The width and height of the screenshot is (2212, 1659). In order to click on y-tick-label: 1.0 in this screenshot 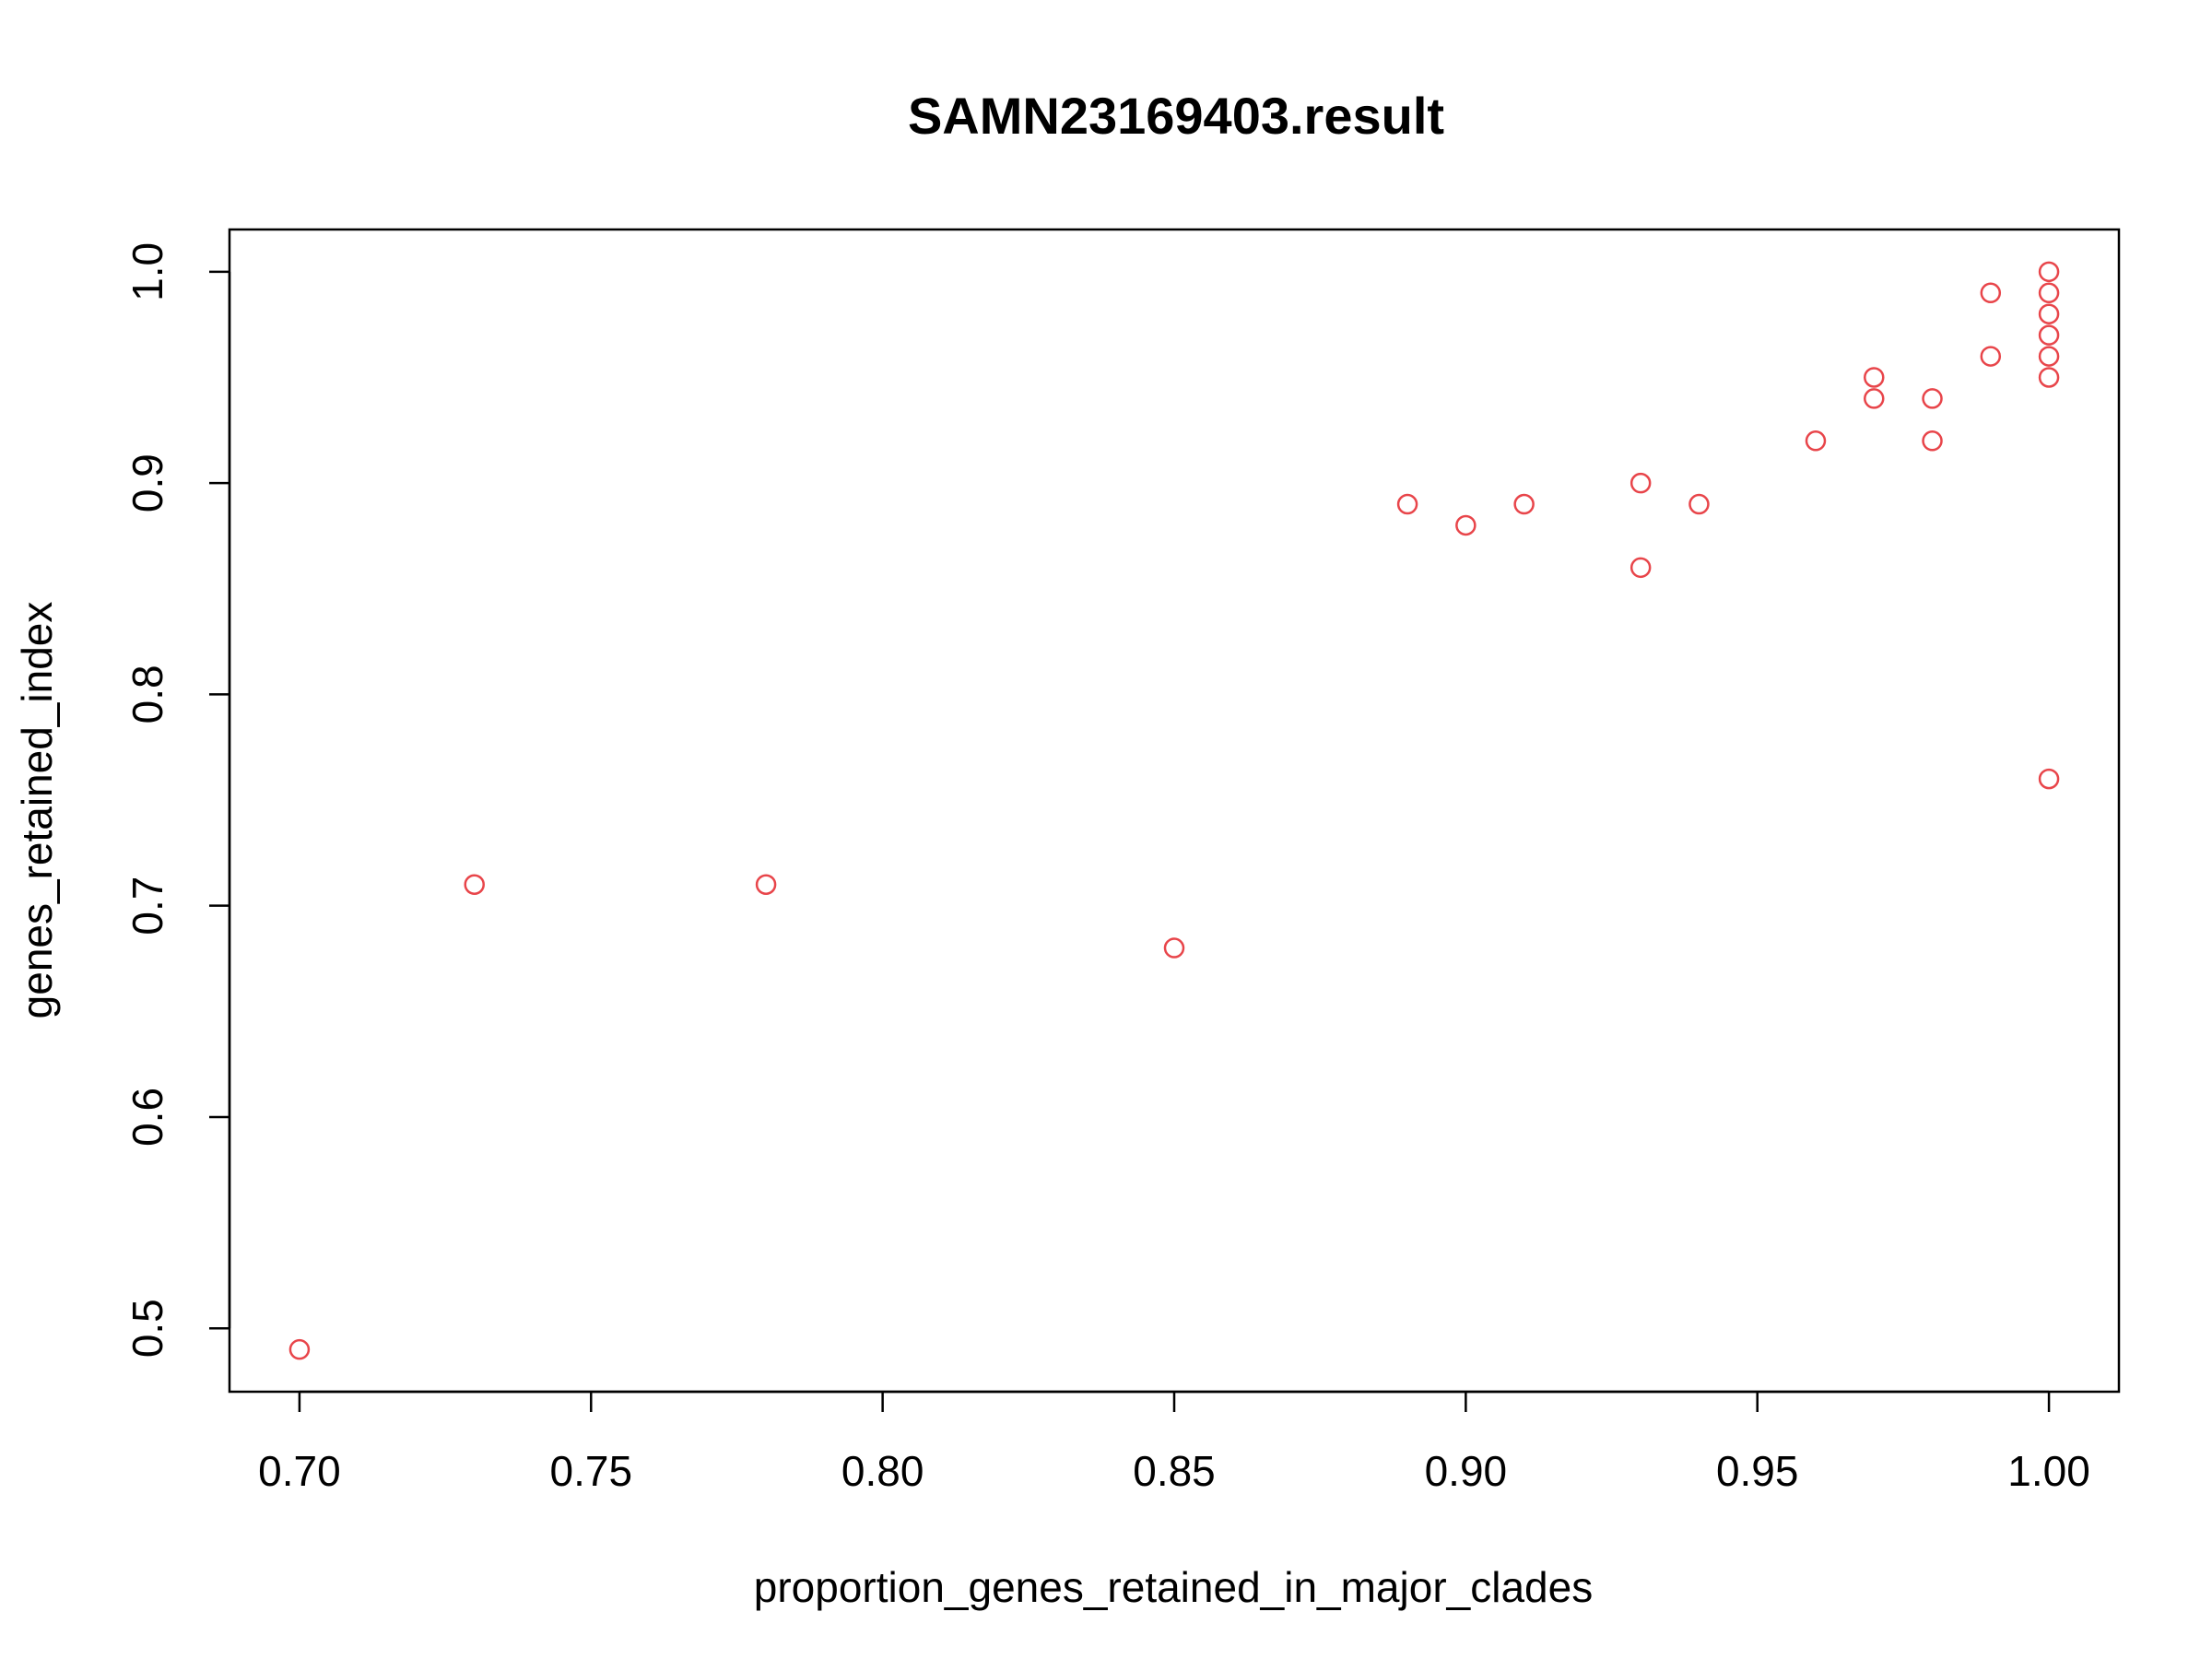, I will do `click(147, 271)`.